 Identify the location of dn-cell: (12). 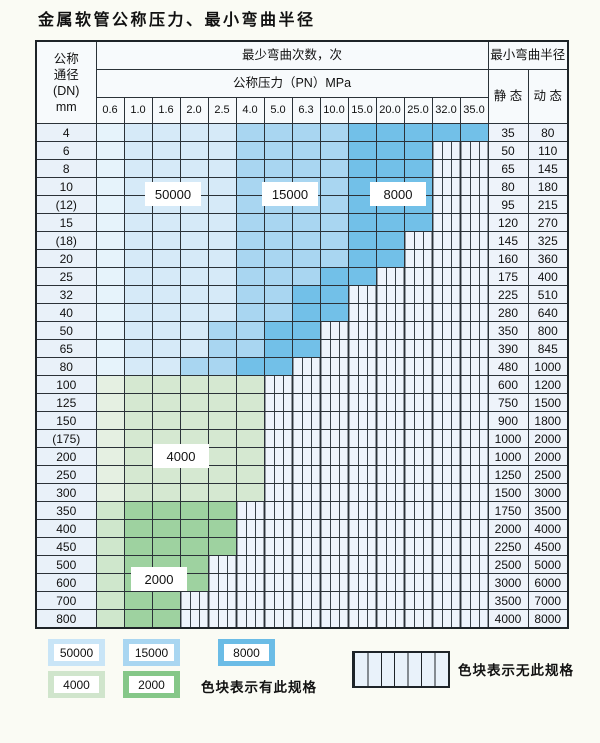
(66, 204).